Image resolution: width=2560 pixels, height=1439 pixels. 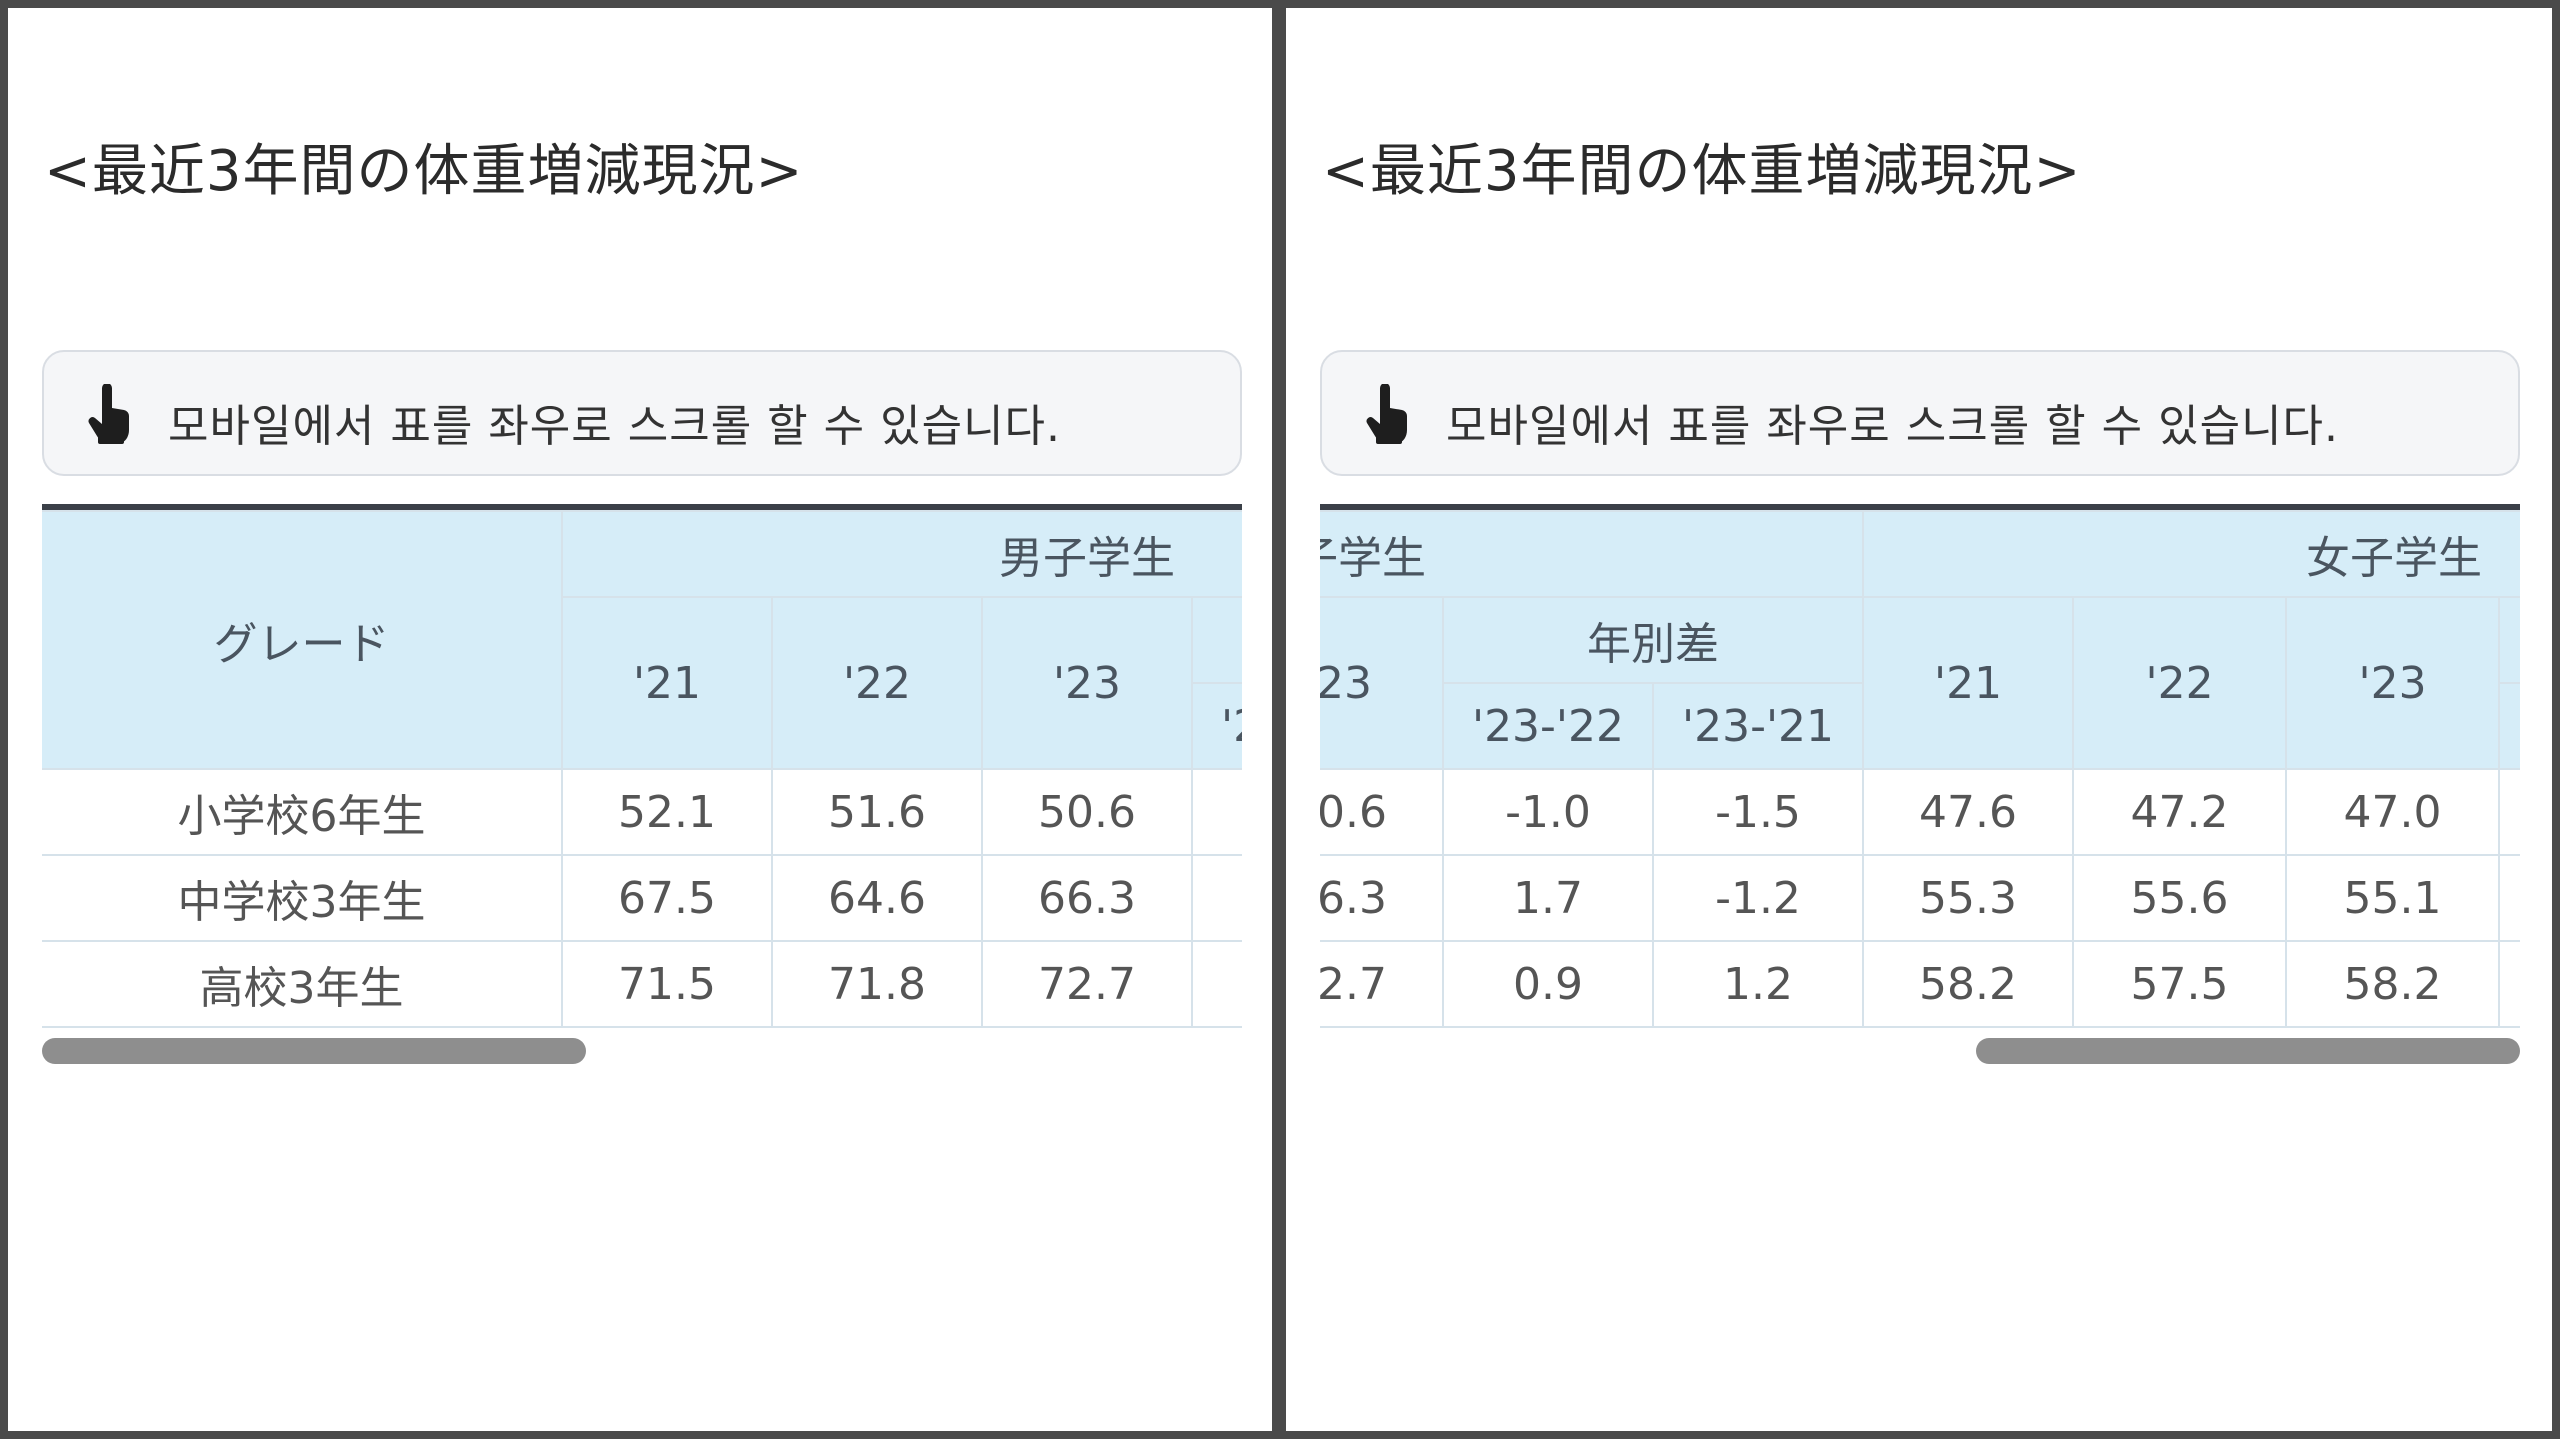 I want to click on male-diff-cell: 1.2, so click(x=1758, y=984).